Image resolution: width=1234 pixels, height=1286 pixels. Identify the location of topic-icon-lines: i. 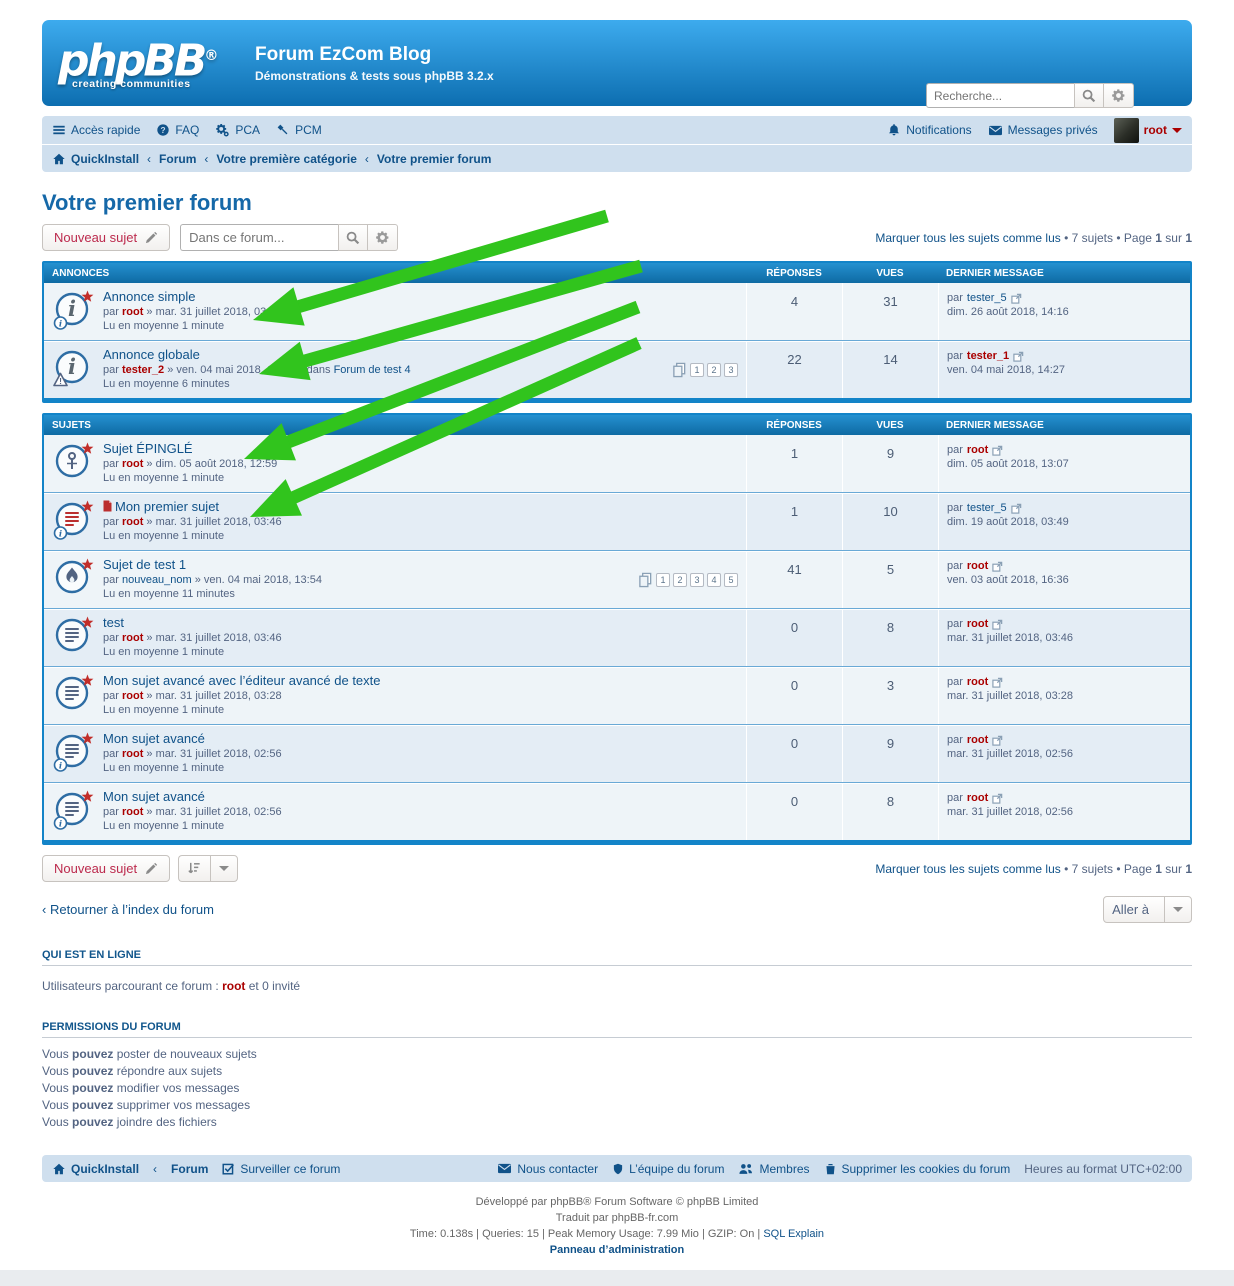
(74, 753).